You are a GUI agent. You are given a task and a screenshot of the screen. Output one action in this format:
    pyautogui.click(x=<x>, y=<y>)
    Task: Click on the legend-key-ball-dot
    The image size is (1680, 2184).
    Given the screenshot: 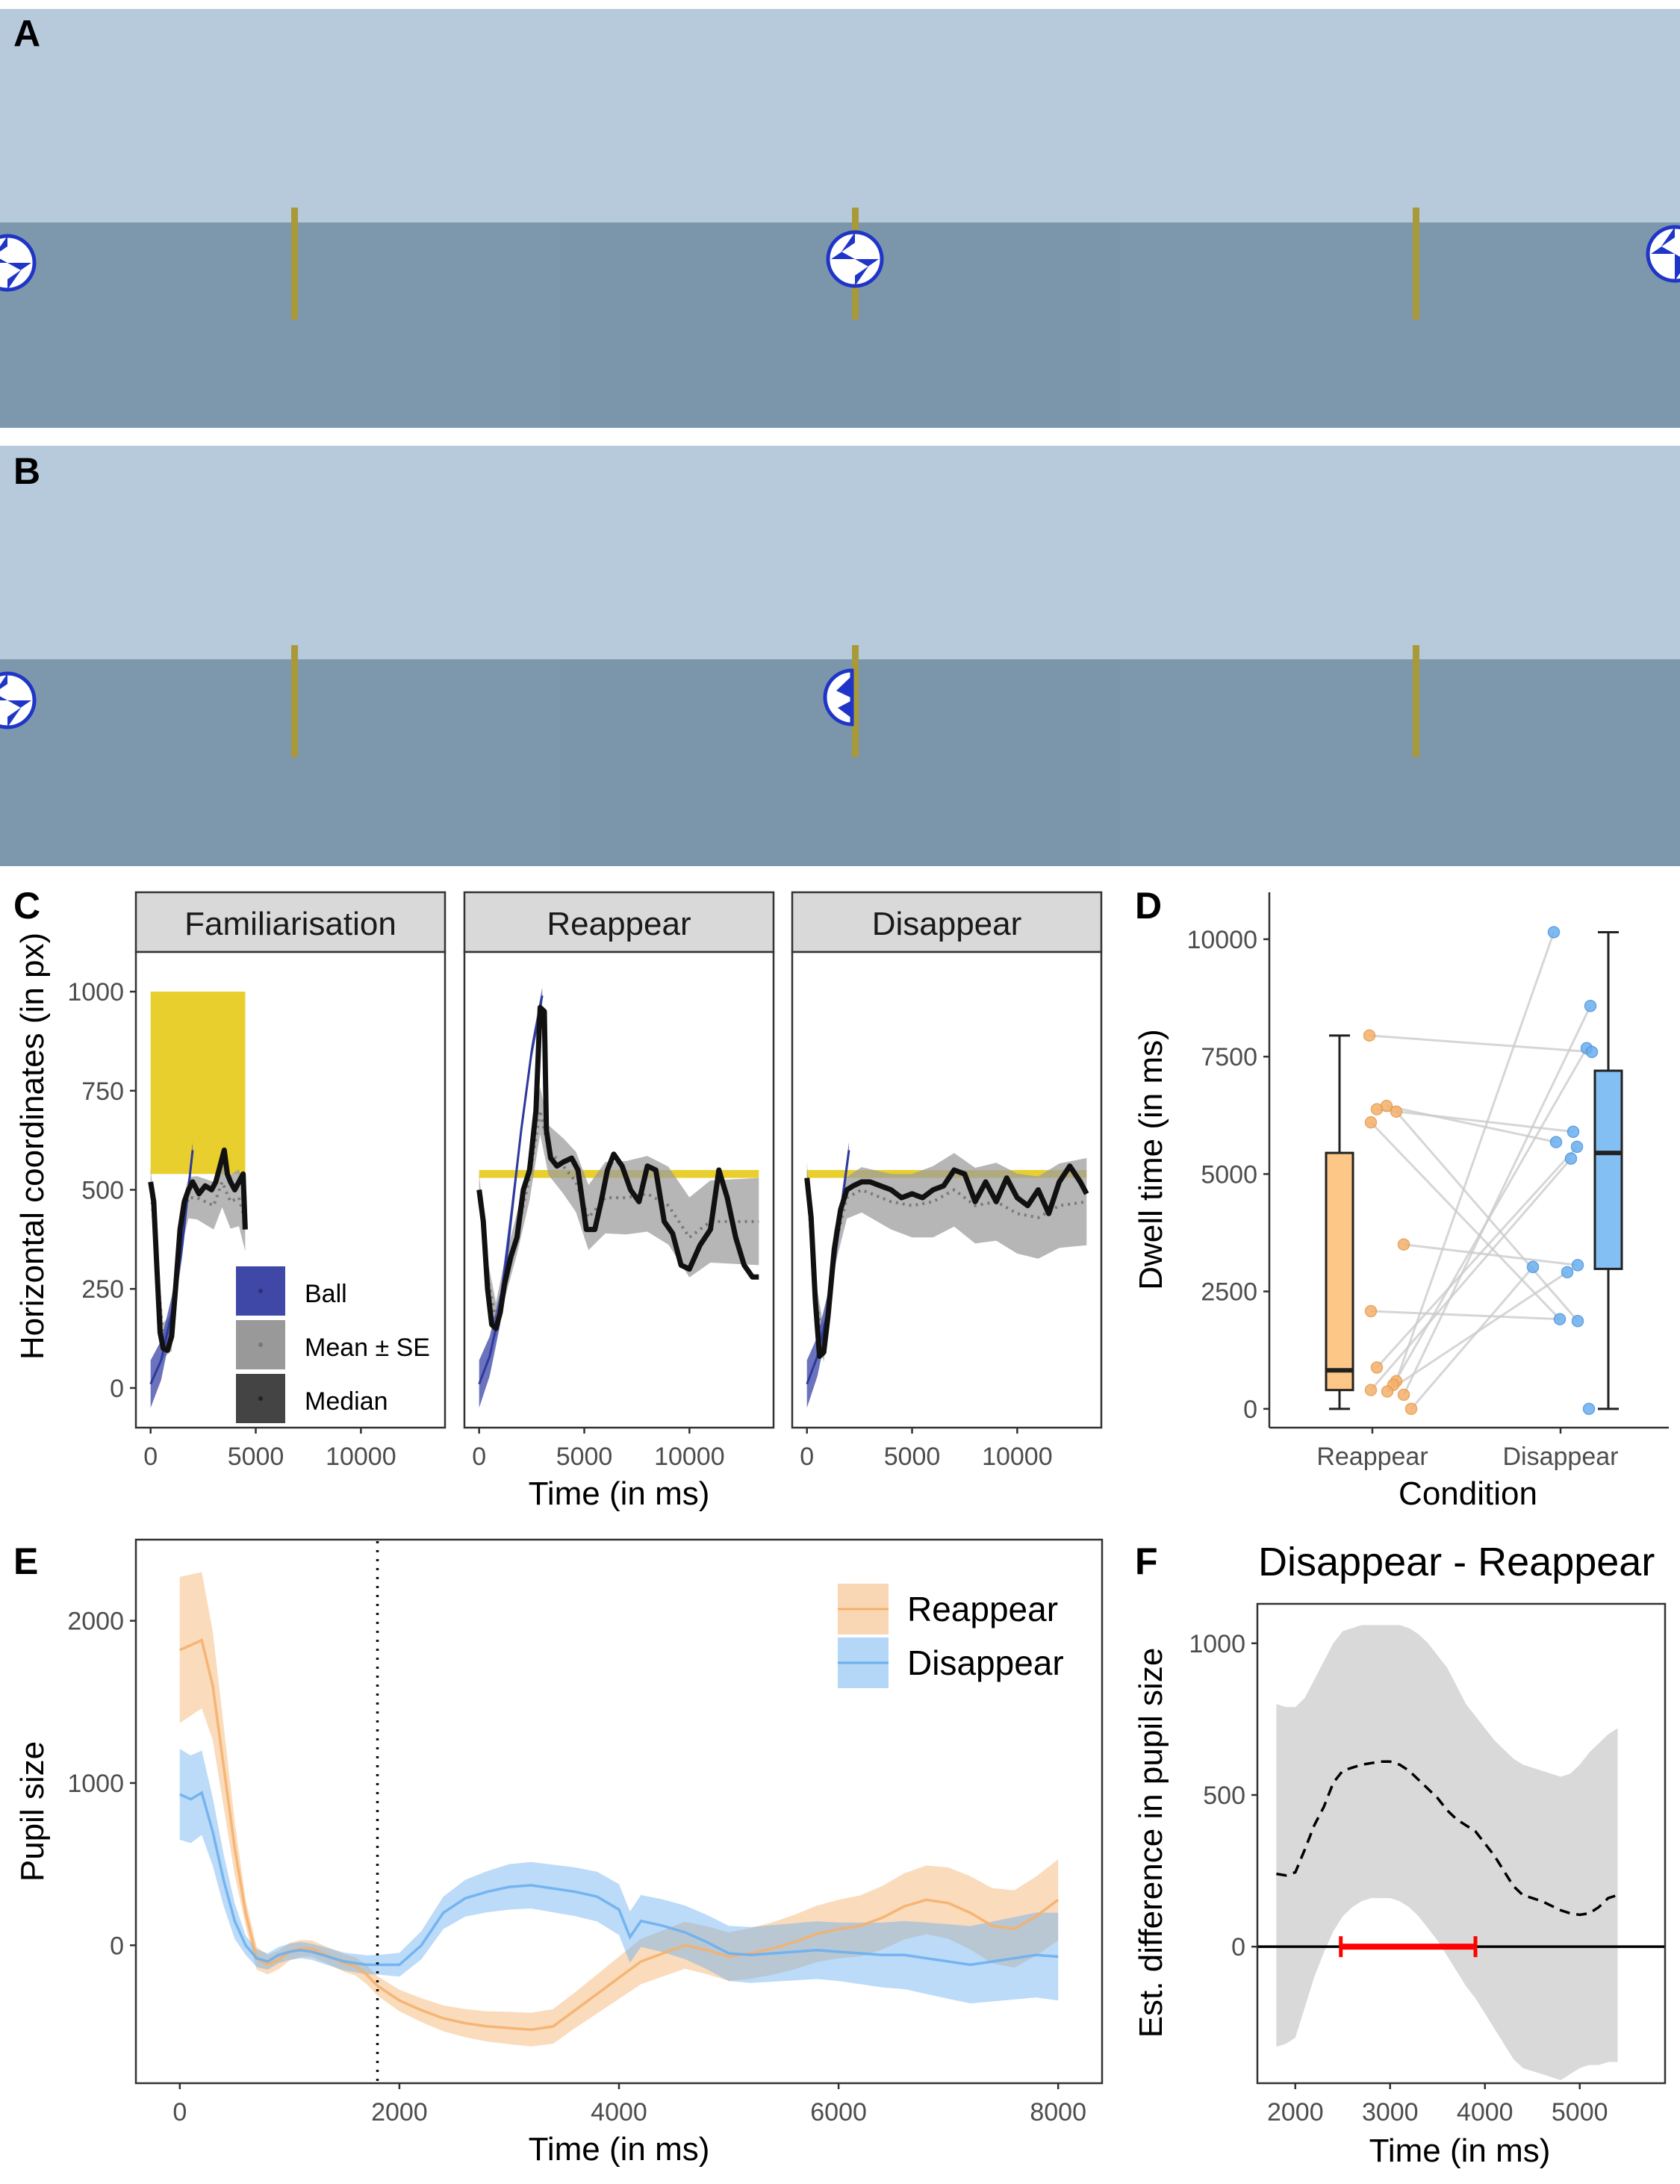 What is the action you would take?
    pyautogui.click(x=260, y=1291)
    